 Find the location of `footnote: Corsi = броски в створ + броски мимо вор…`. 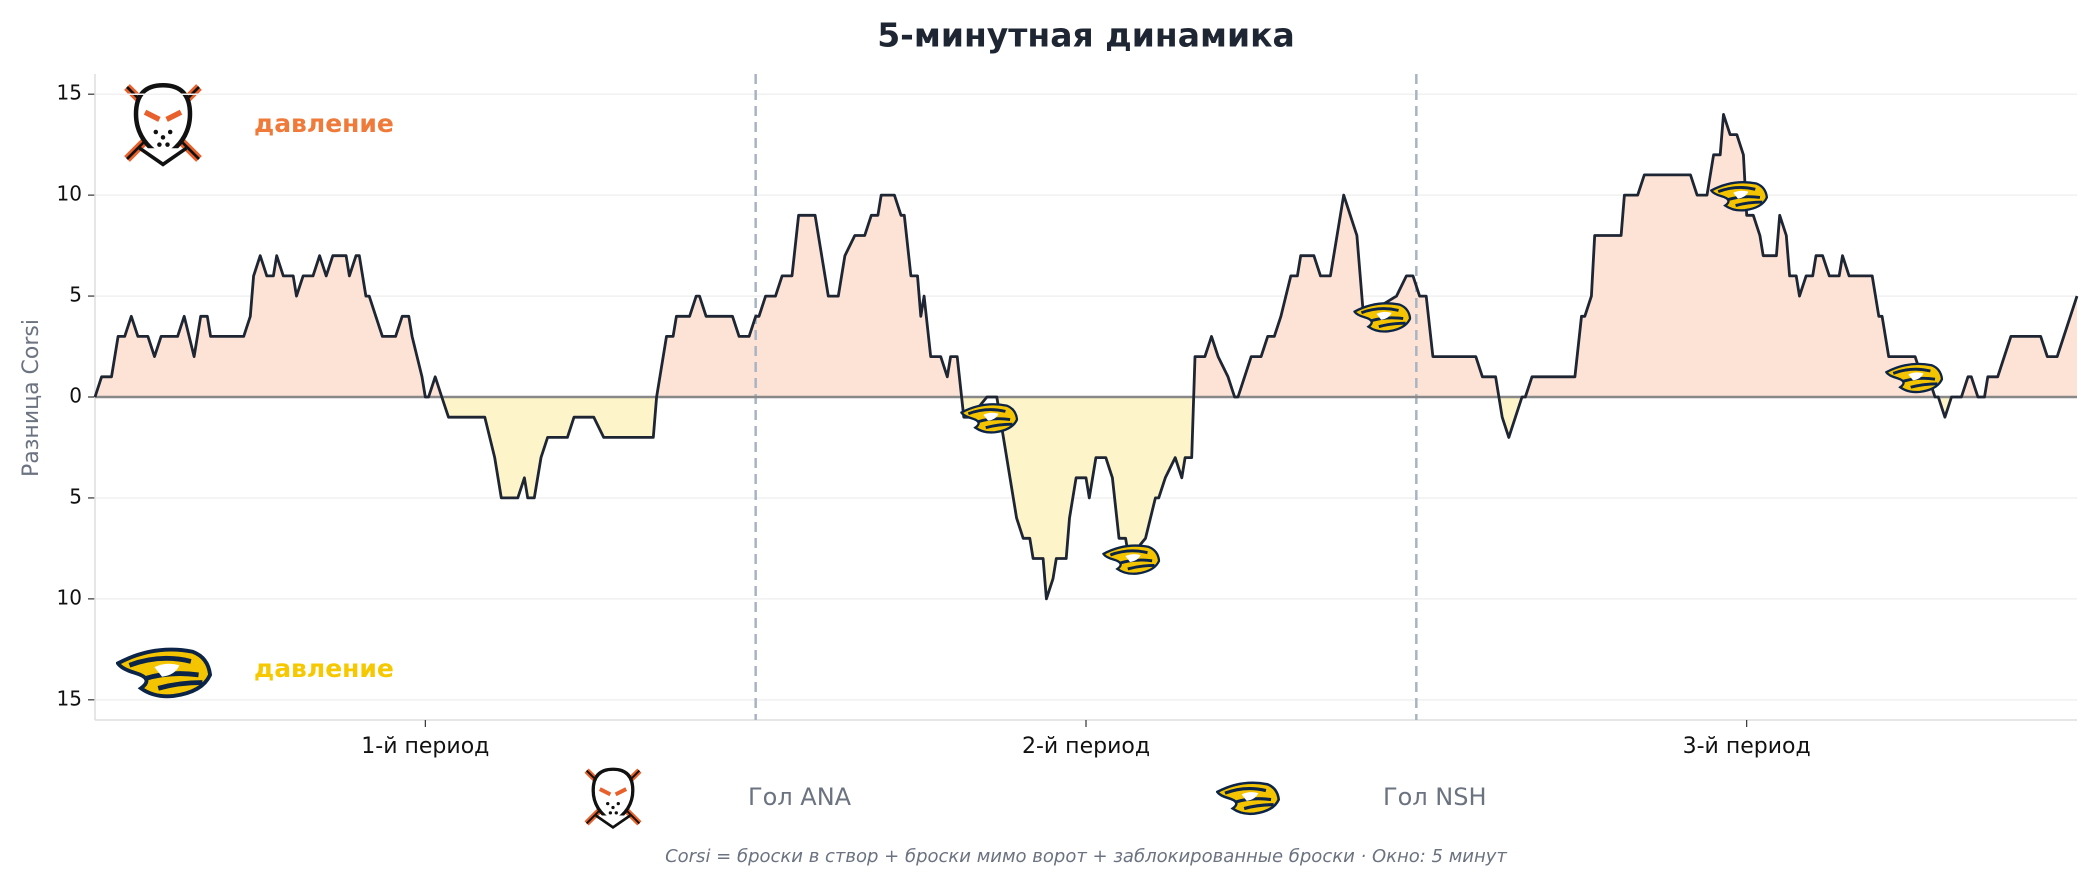

footnote: Corsi = броски в створ + броски мимо вор… is located at coordinates (1086, 856).